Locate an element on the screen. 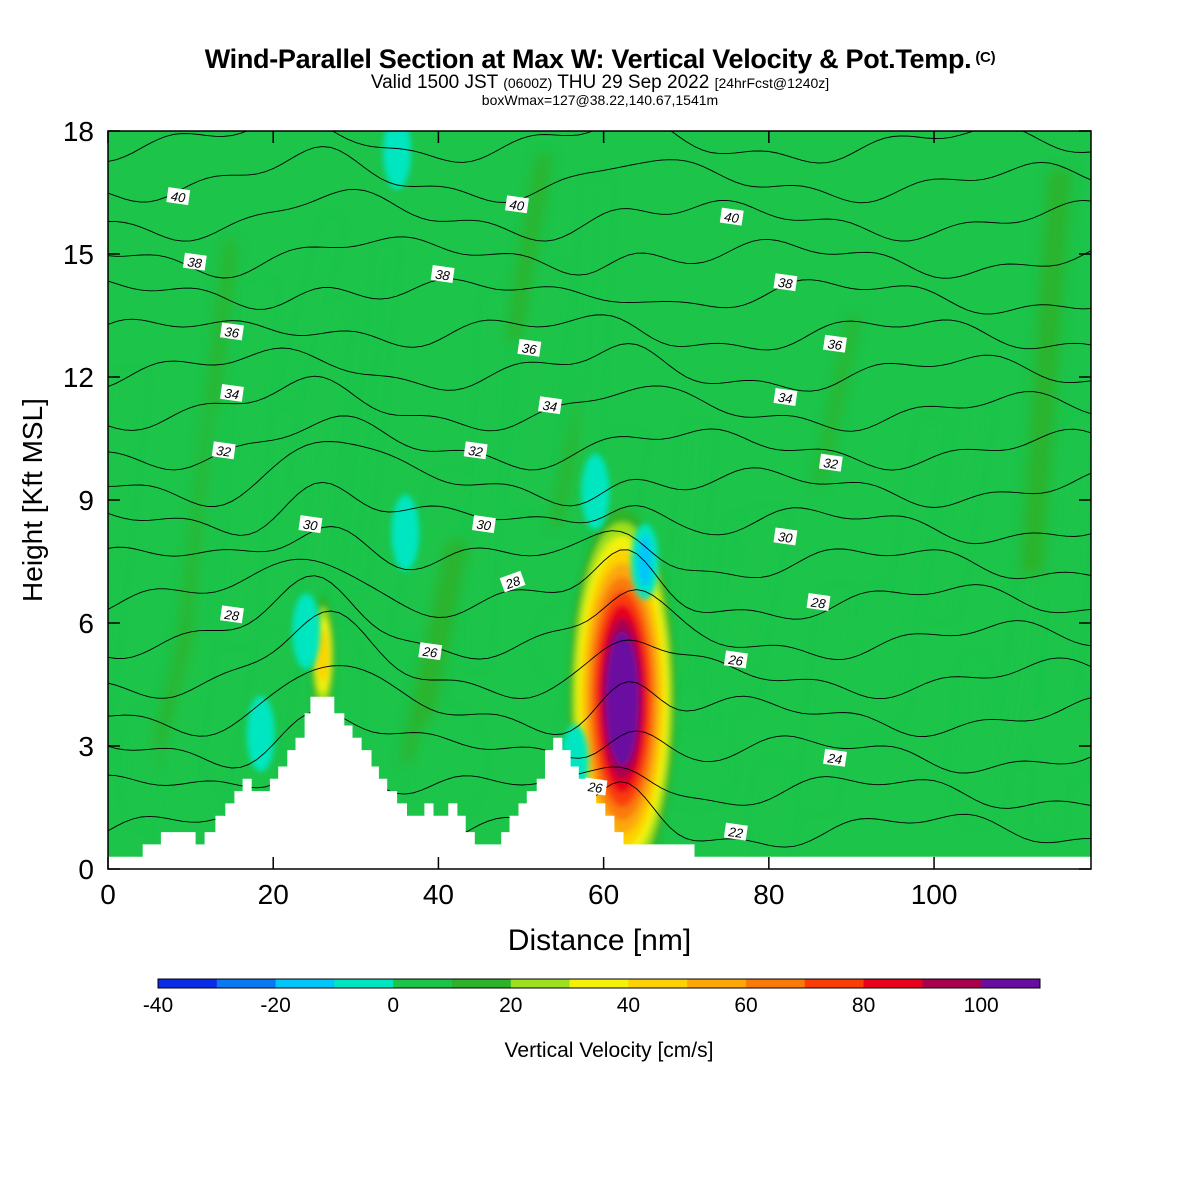 The width and height of the screenshot is (1200, 1200). colorbar-tick-label: 60 is located at coordinates (745, 1005).